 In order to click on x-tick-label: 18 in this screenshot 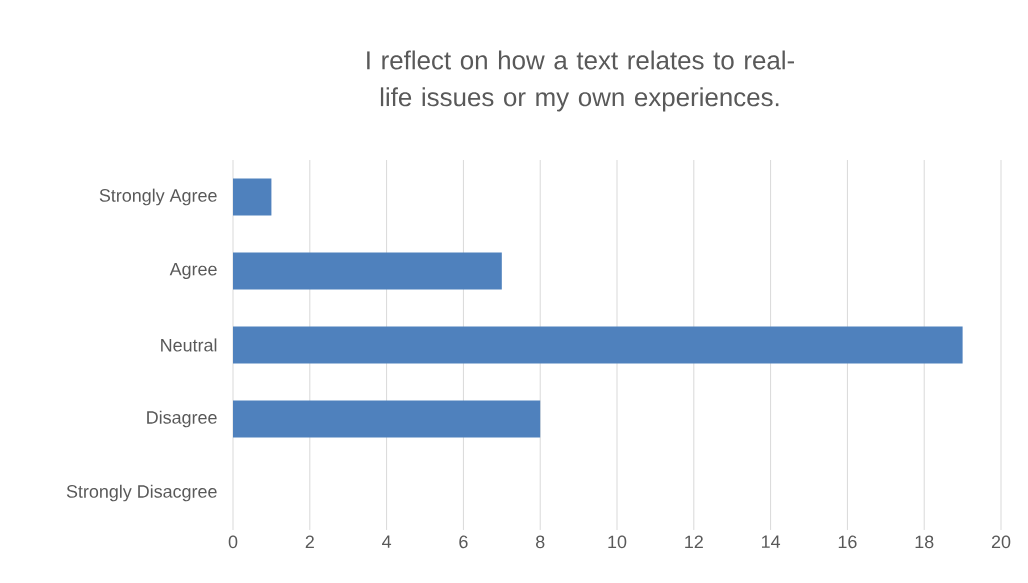, I will do `click(924, 542)`.